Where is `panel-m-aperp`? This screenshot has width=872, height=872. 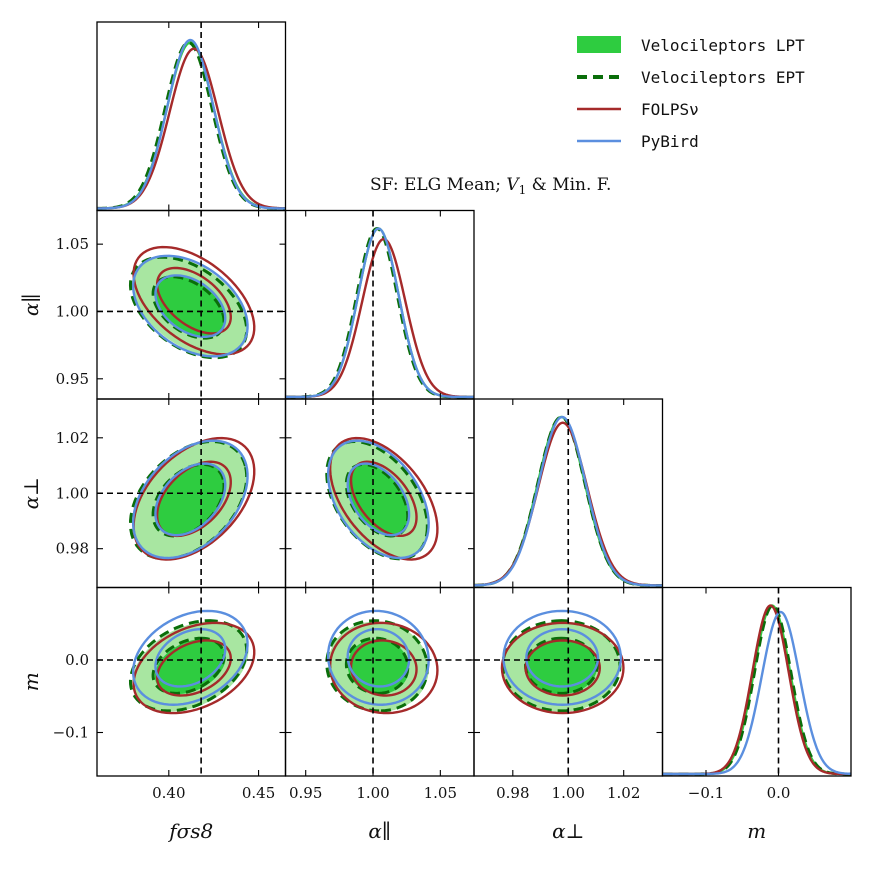
panel-m-aperp is located at coordinates (568, 681).